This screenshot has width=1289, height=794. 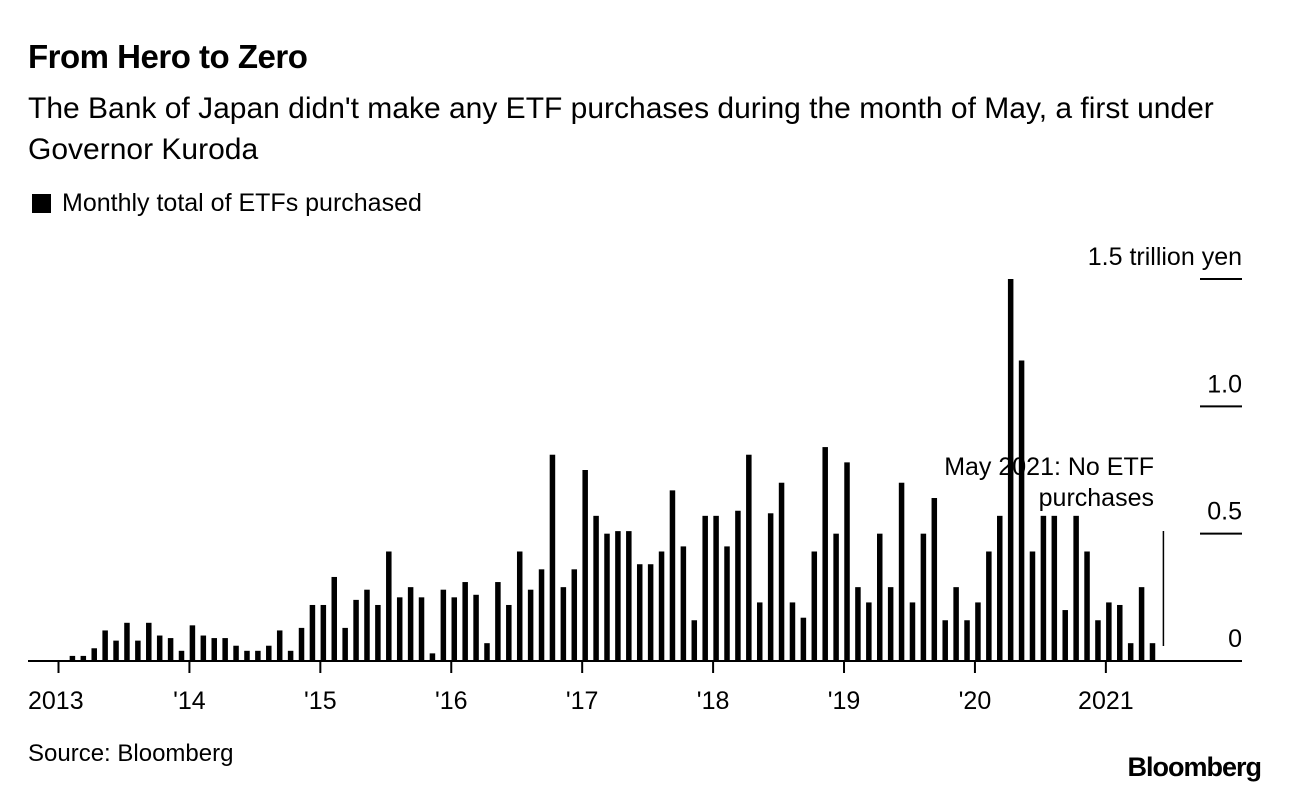 I want to click on legend-label: Monthly total of ETFs purchased, so click(x=242, y=203).